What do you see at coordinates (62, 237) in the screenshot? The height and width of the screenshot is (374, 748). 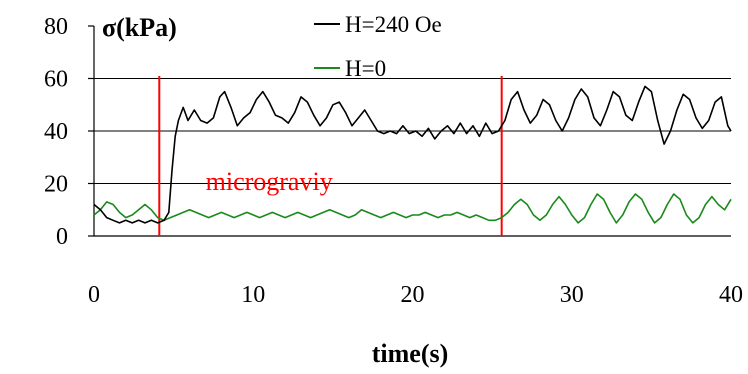 I see `y-tick-label: 0` at bounding box center [62, 237].